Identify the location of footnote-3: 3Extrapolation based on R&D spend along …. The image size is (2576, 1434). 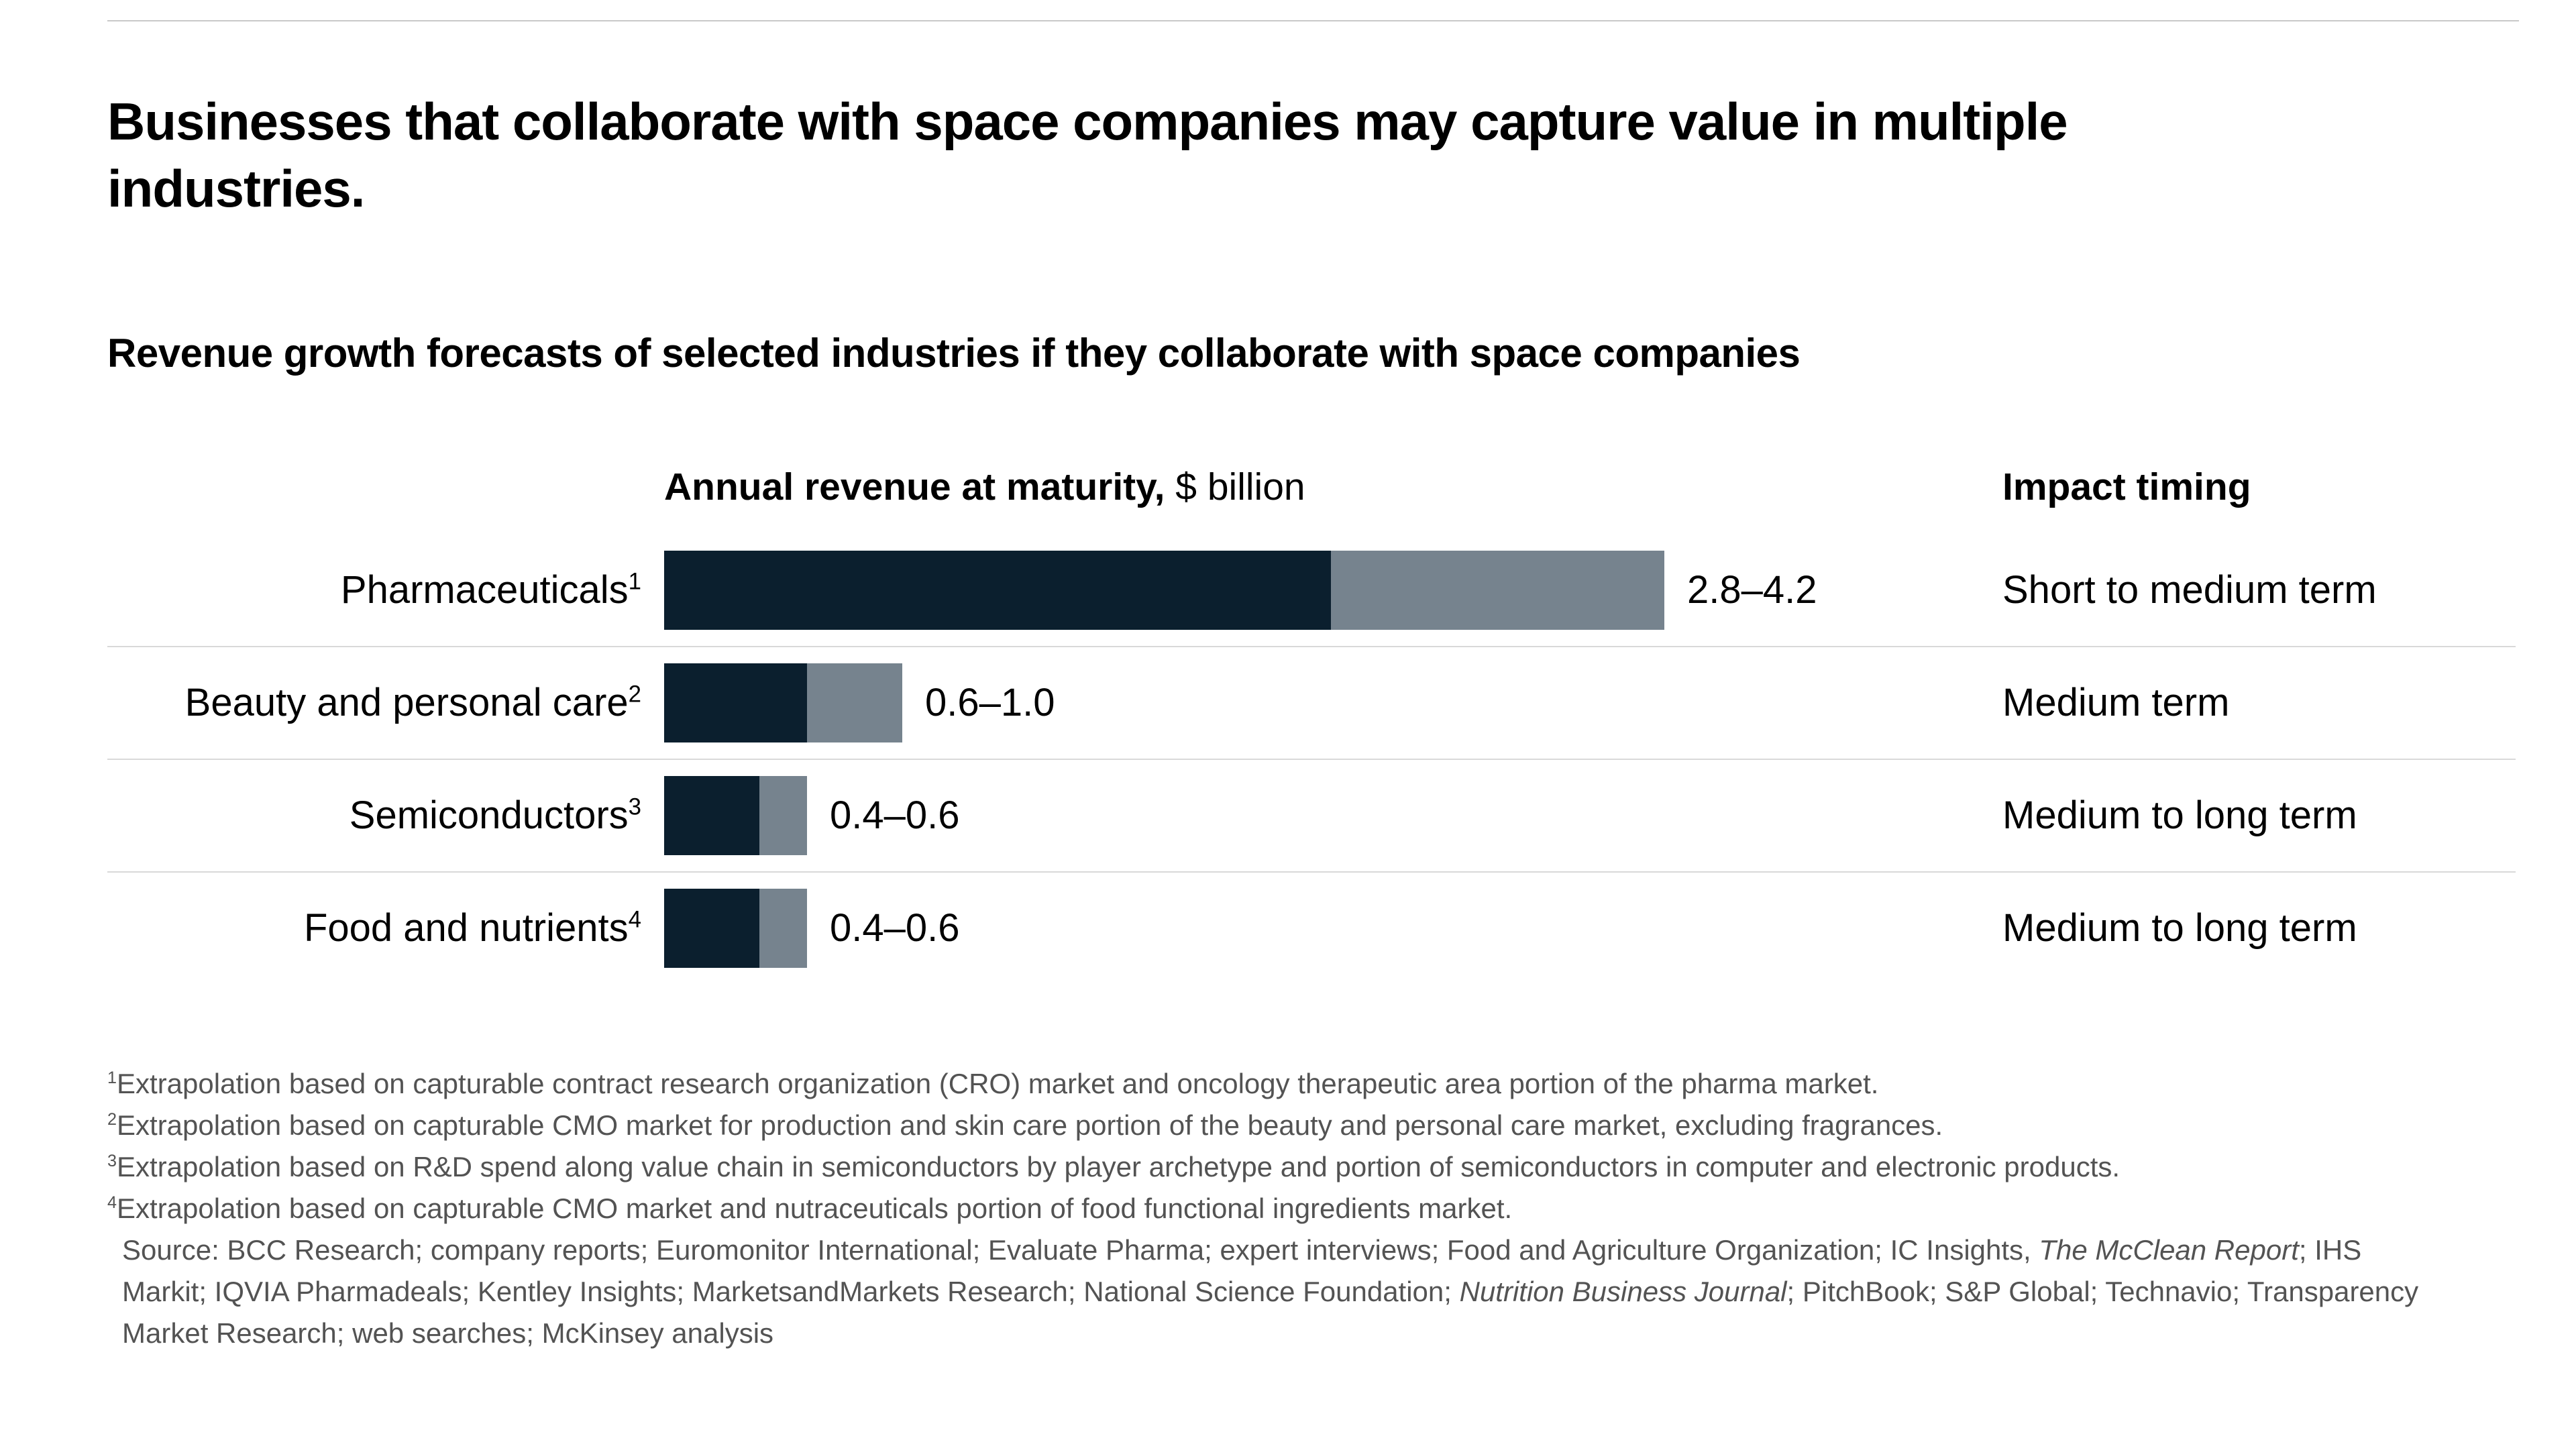
(1274, 1167).